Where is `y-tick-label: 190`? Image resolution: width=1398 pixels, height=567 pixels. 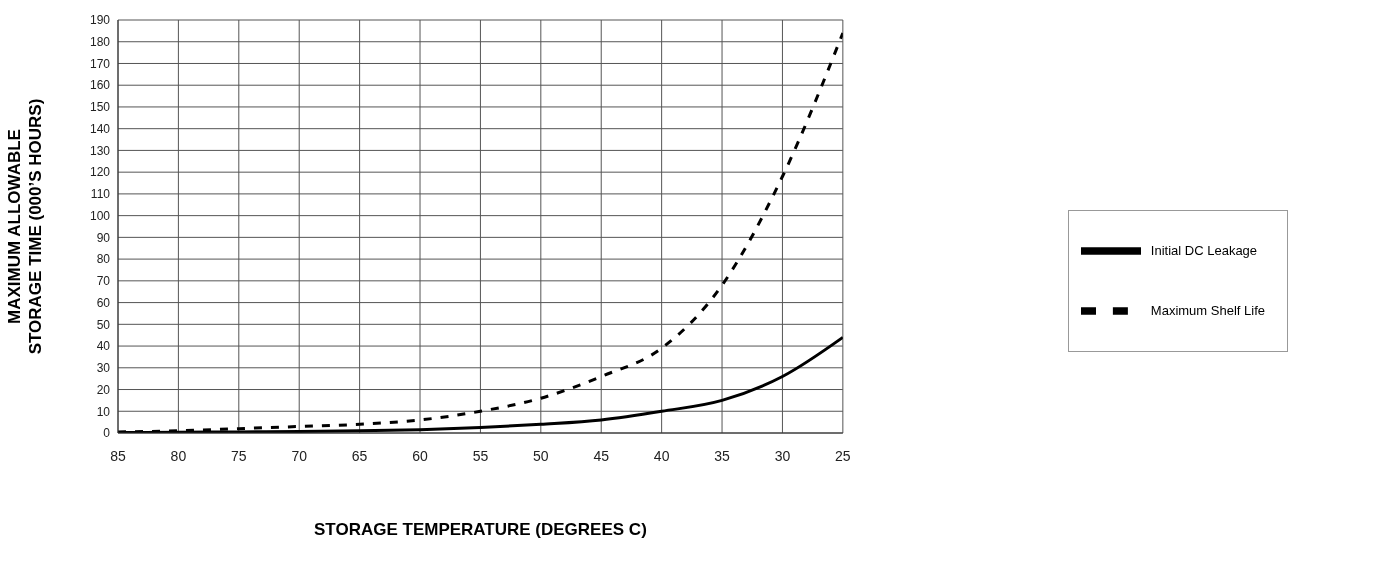 y-tick-label: 190 is located at coordinates (100, 20).